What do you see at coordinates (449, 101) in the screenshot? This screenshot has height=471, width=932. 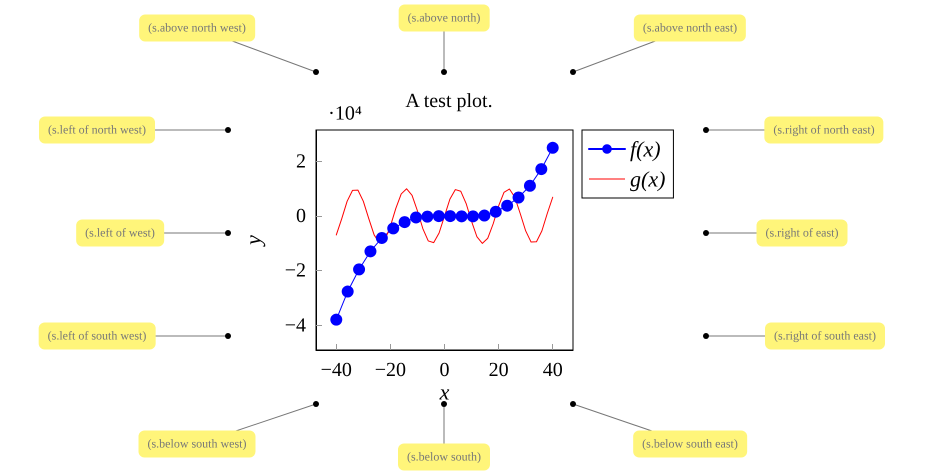 I see `chart-title: A test plot.` at bounding box center [449, 101].